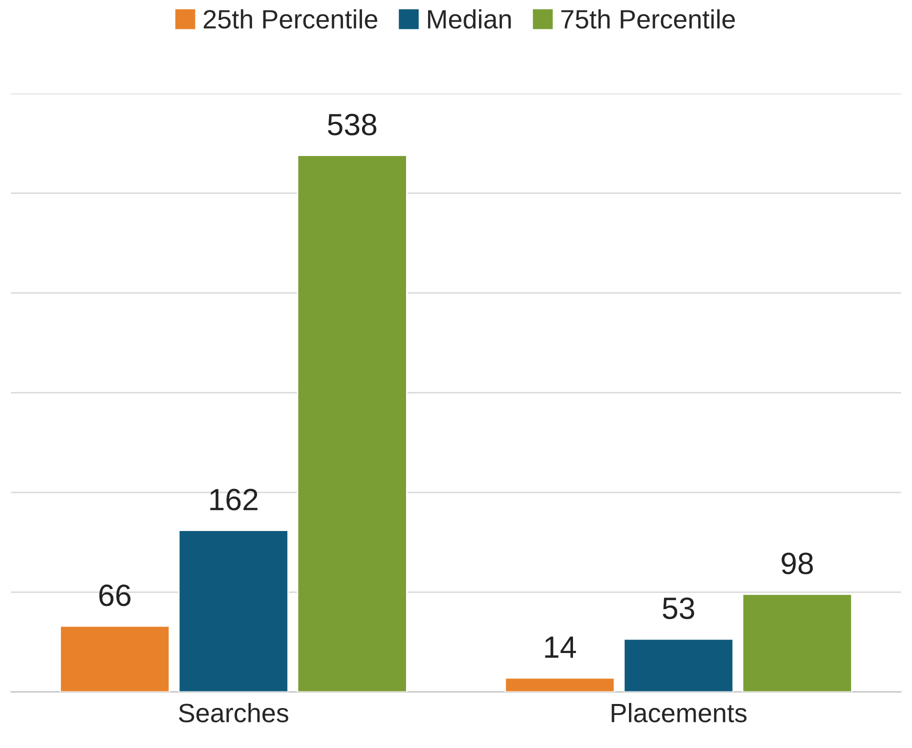 The height and width of the screenshot is (748, 912). Describe the element at coordinates (797, 563) in the screenshot. I see `data-label: 98` at that location.